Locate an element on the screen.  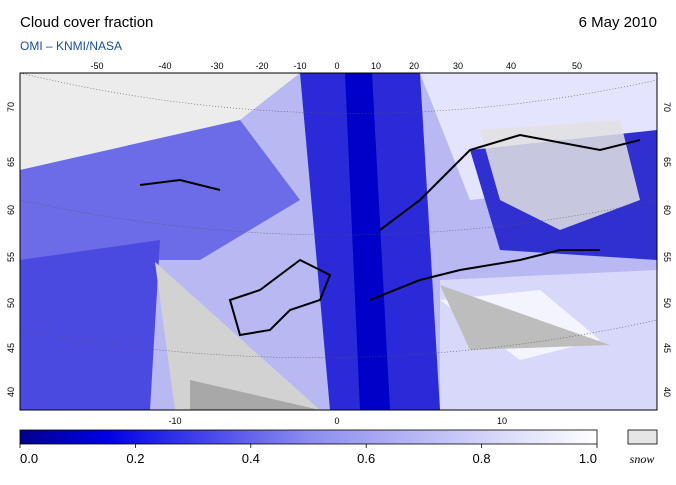
snow-swatch is located at coordinates (642, 437).